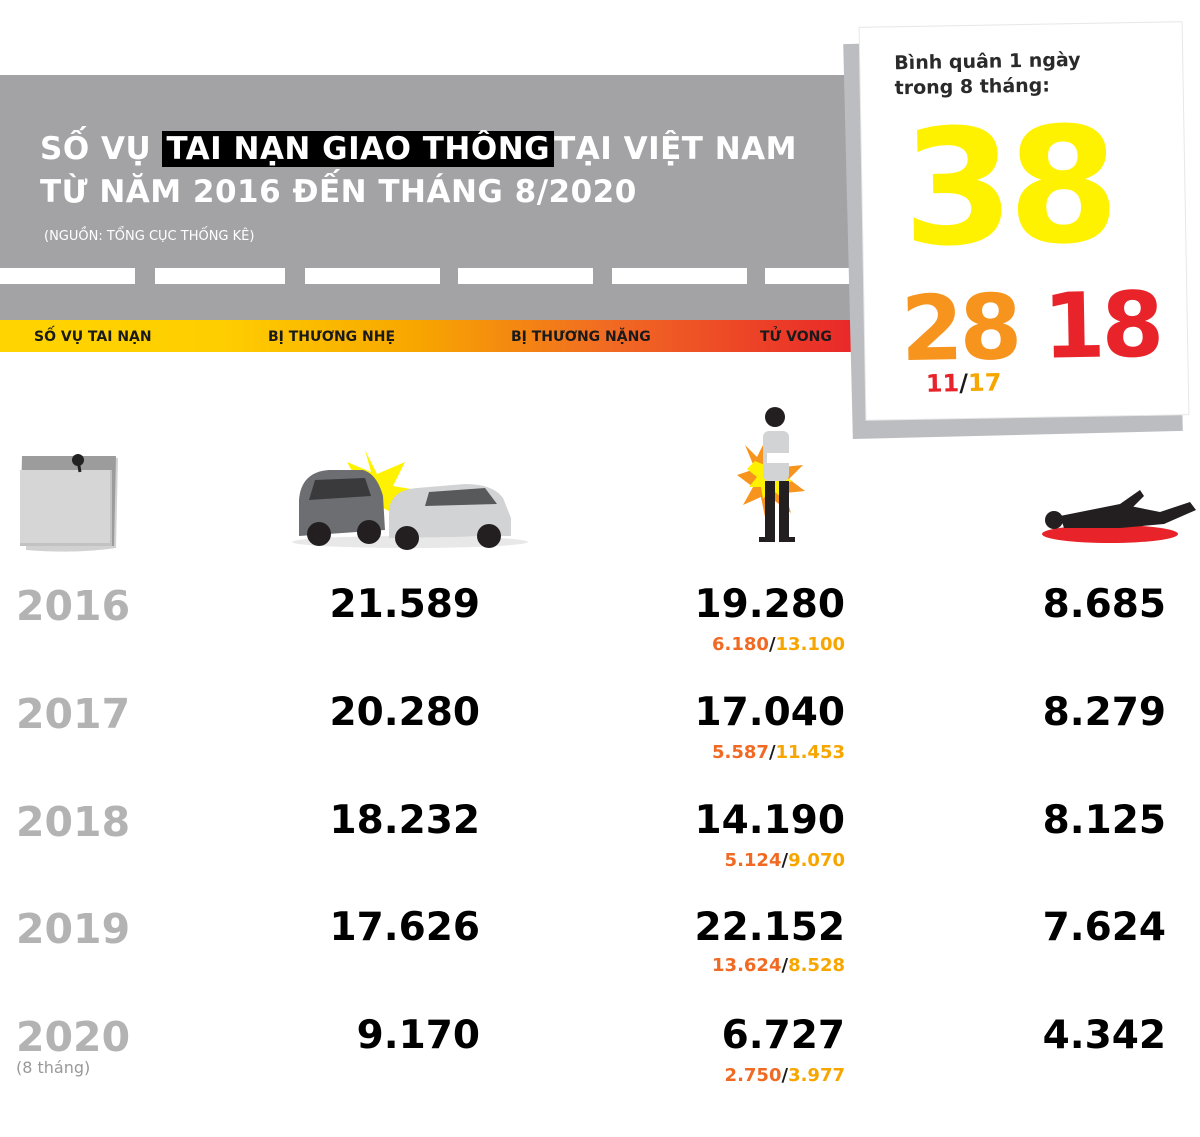  What do you see at coordinates (771, 474) in the screenshot?
I see `injured-person-icon` at bounding box center [771, 474].